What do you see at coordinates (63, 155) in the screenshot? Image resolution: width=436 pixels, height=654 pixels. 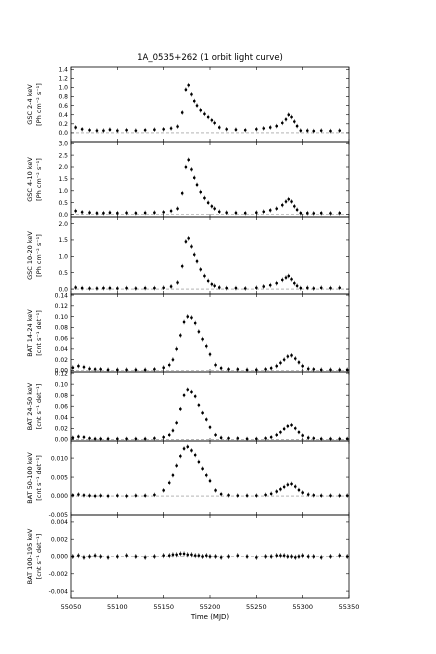 I see `y-tick-label: 2.5` at bounding box center [63, 155].